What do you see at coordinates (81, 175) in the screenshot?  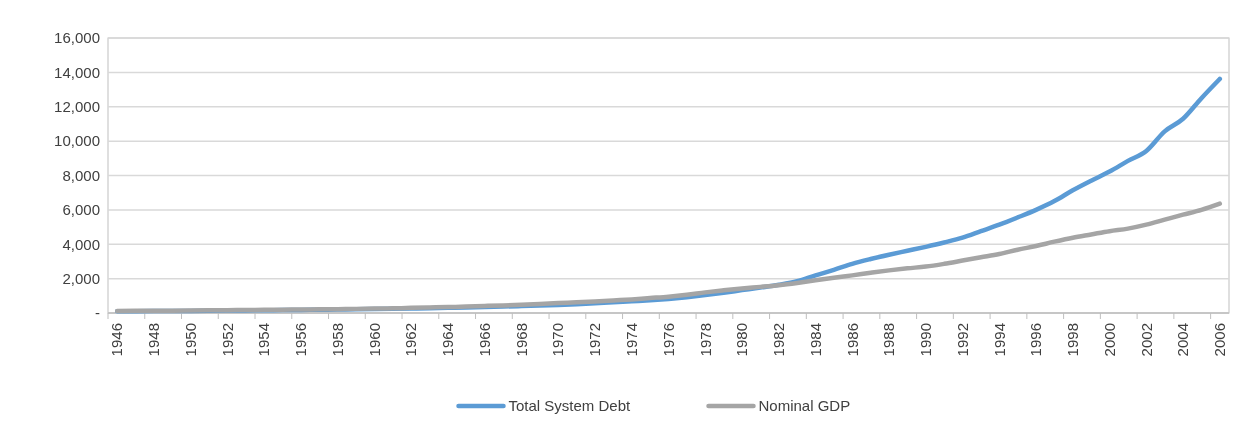 I see `y-tick-label: 8,000` at bounding box center [81, 175].